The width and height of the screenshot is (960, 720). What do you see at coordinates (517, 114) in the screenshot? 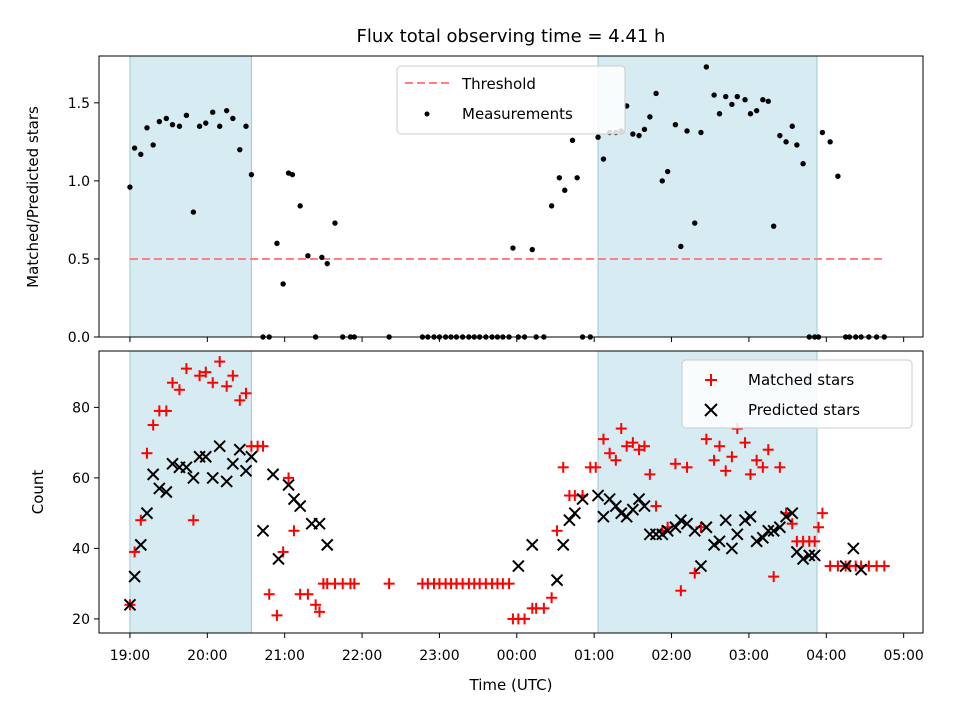
I see `legend-measurements-label: Measurements` at bounding box center [517, 114].